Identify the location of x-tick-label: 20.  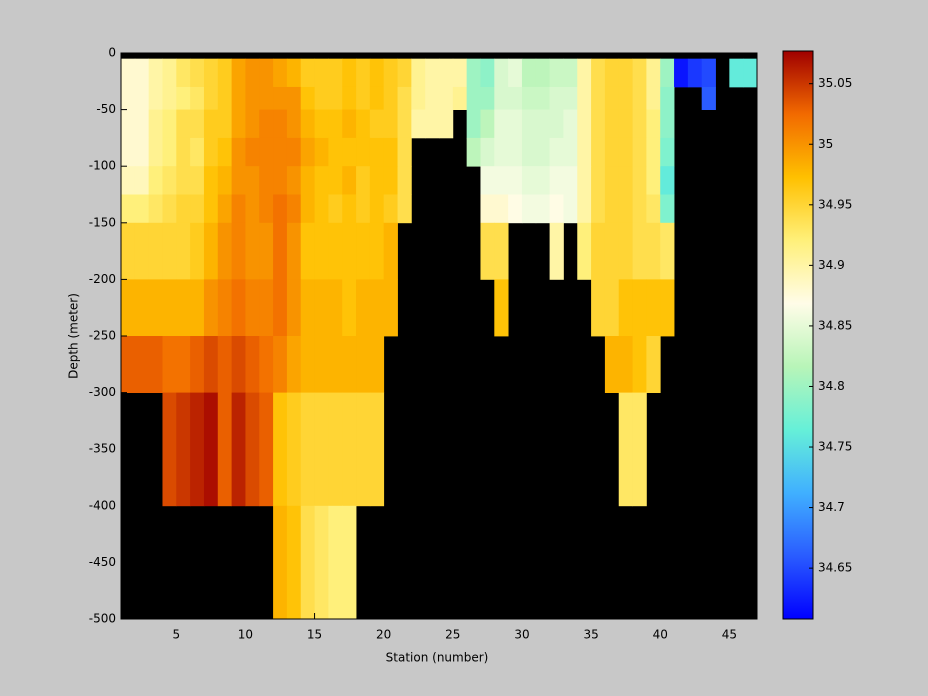
(383, 635).